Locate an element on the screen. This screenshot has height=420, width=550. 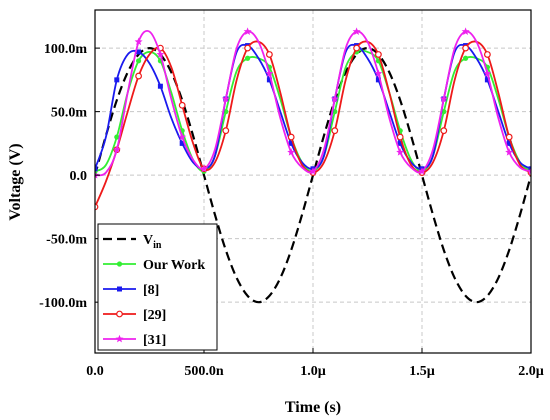
legend: Vin Our Work [8] [29] [31] is located at coordinates (157, 287).